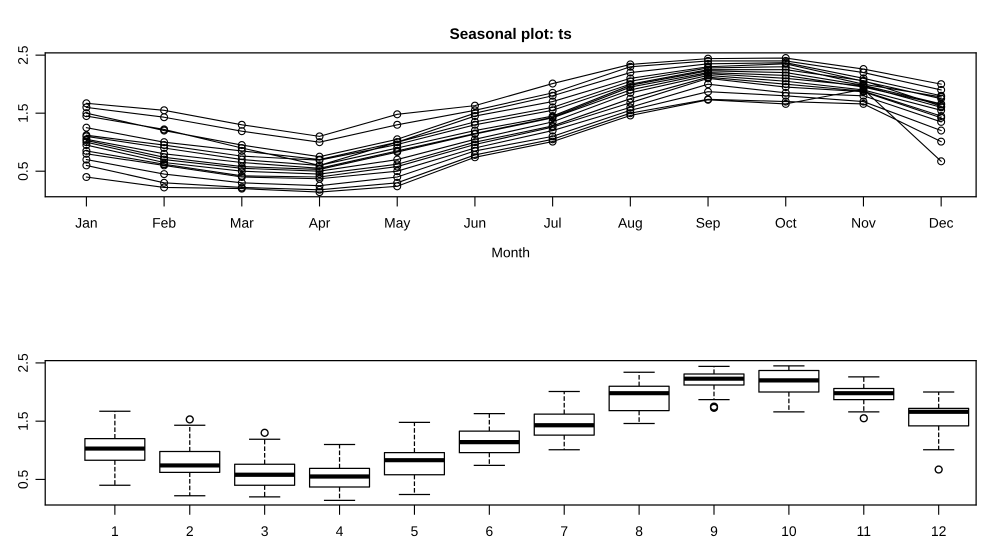 The width and height of the screenshot is (983, 539). Describe the element at coordinates (511, 35) in the screenshot. I see `chart-title: Seasonal plot: ts` at that location.